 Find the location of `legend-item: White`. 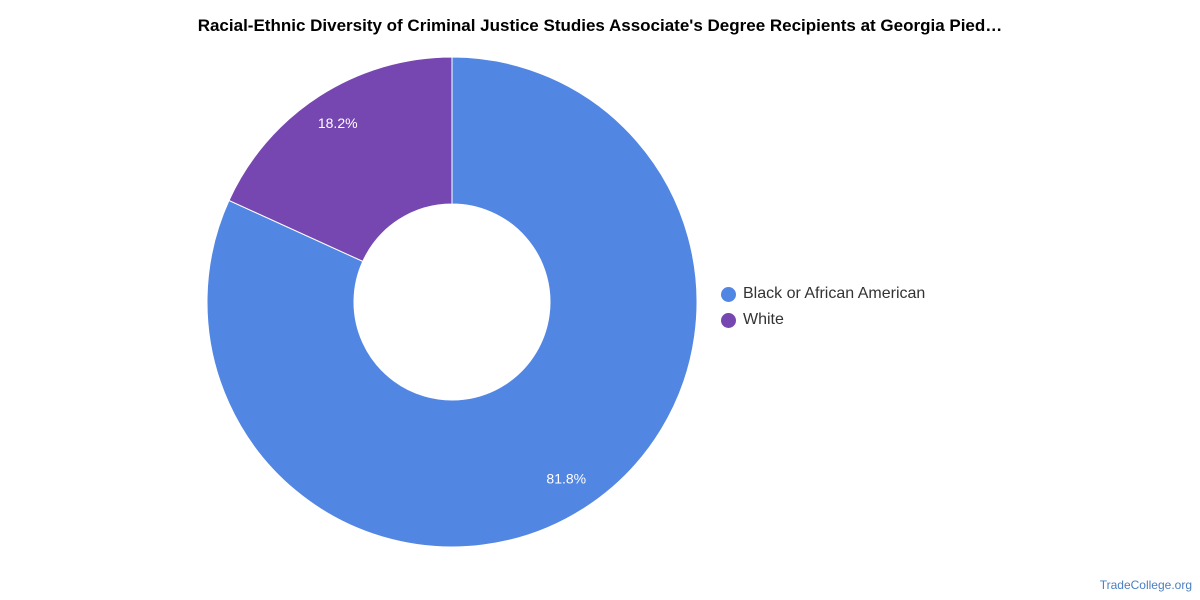

legend-item: White is located at coordinates (823, 320).